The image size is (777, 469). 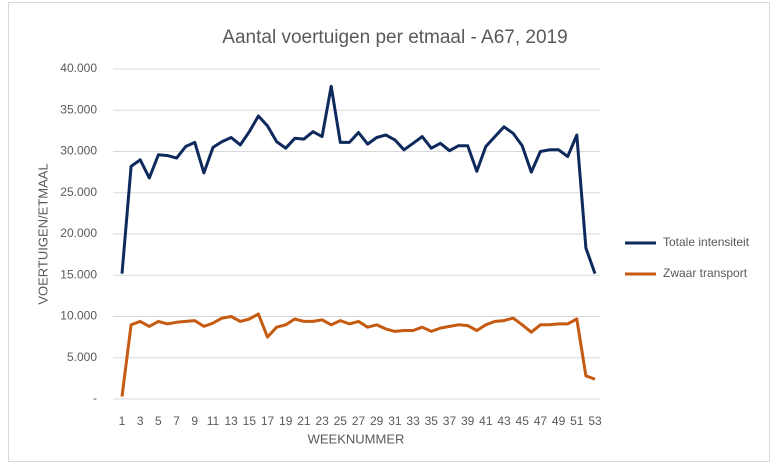 I want to click on x-tick-label: 15, so click(x=250, y=421).